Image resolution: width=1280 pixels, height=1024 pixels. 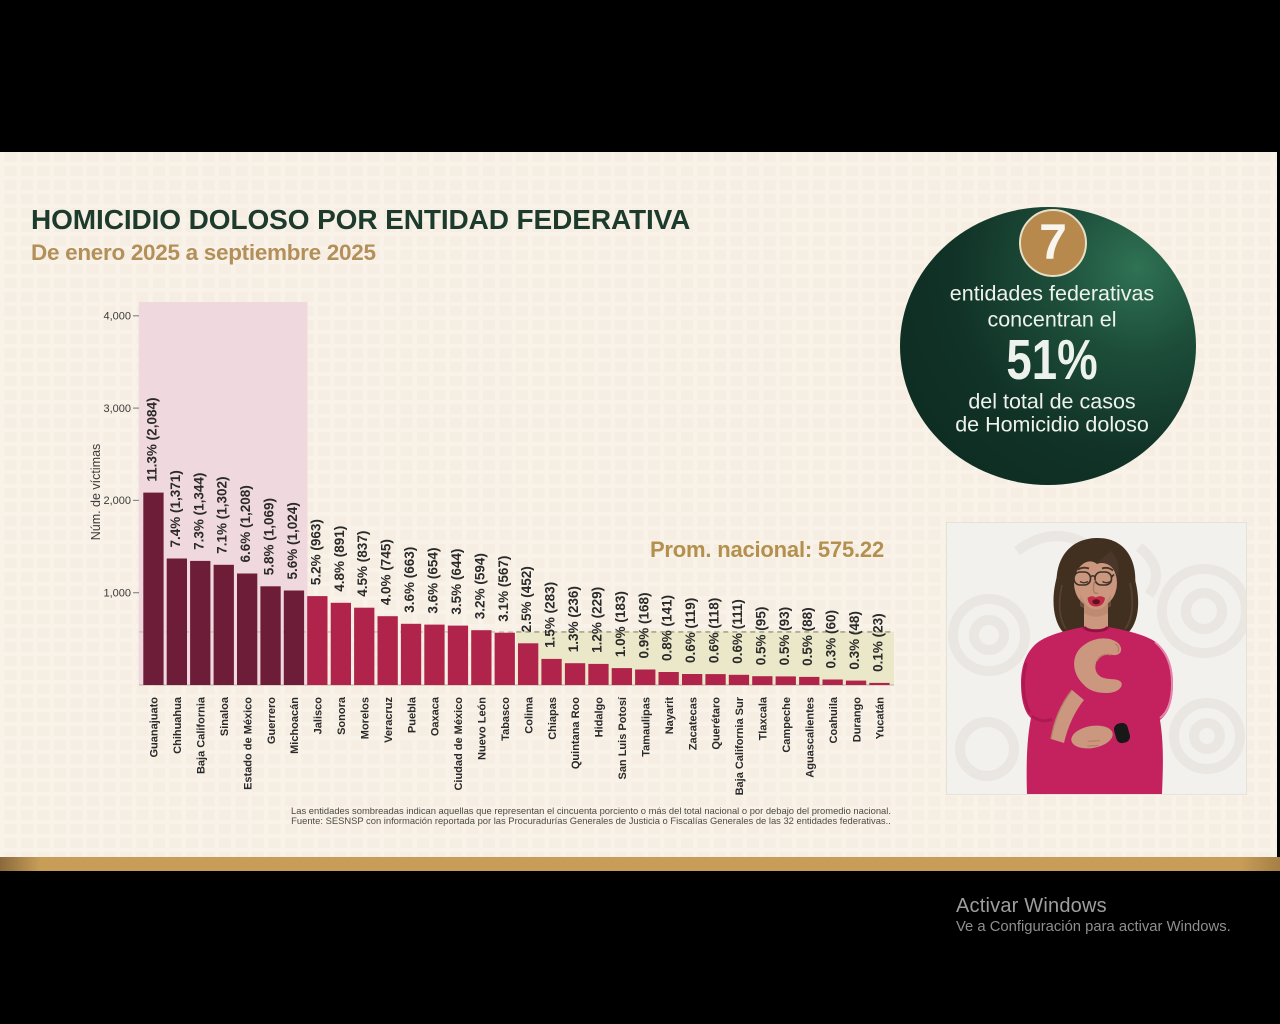 What do you see at coordinates (459, 744) in the screenshot?
I see `svg-text: Ciudad de México` at bounding box center [459, 744].